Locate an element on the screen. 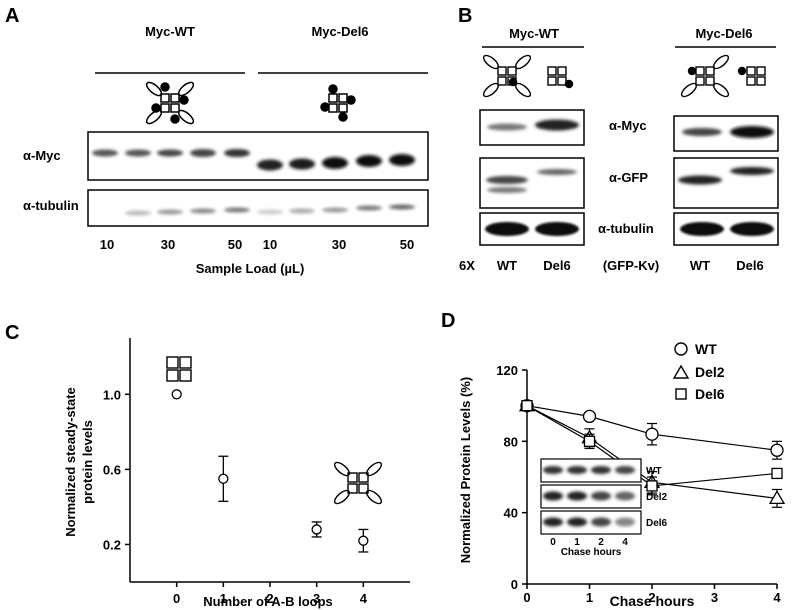 The image size is (793, 610). inset-tick: 1 is located at coordinates (577, 542).